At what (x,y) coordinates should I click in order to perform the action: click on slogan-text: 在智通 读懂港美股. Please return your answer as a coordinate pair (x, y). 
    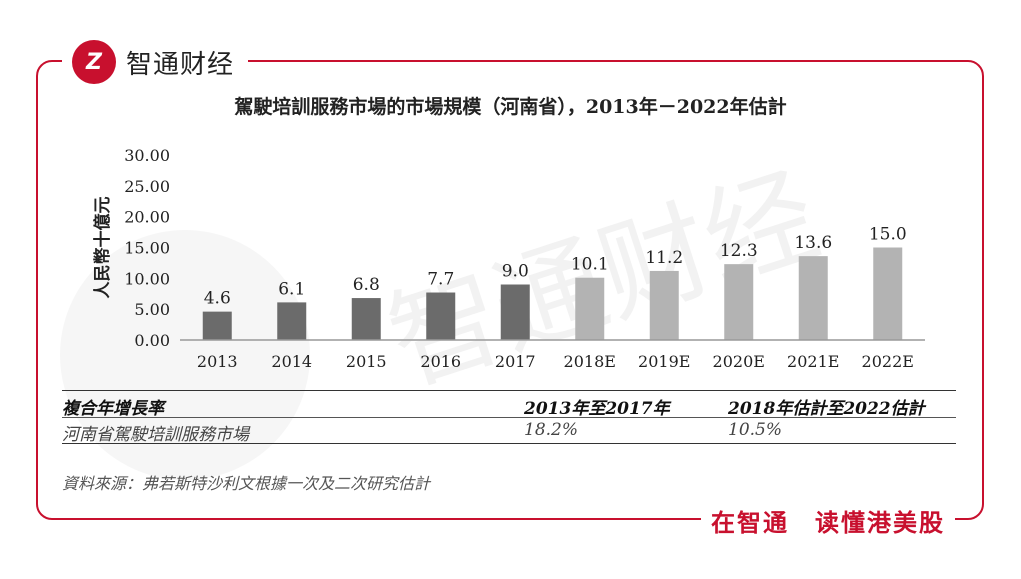
    Looking at the image, I should click on (828, 522).